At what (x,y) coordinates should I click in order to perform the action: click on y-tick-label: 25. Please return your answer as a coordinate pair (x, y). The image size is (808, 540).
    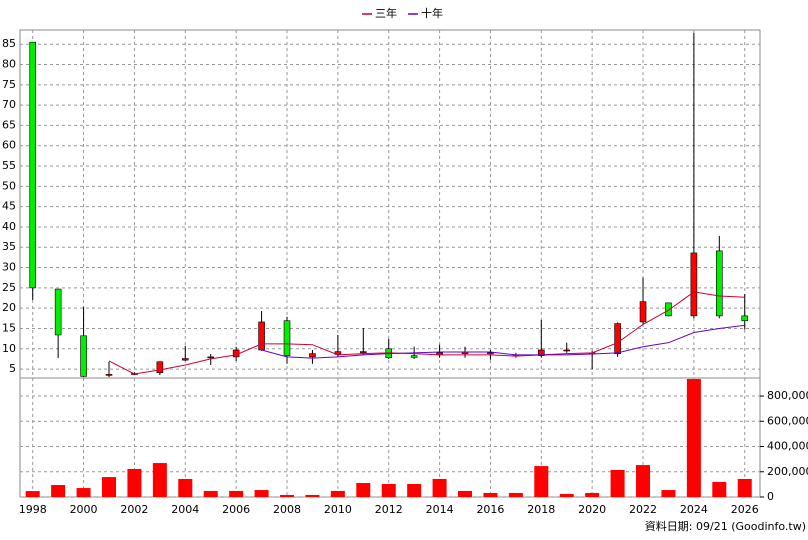
    Looking at the image, I should click on (9, 287).